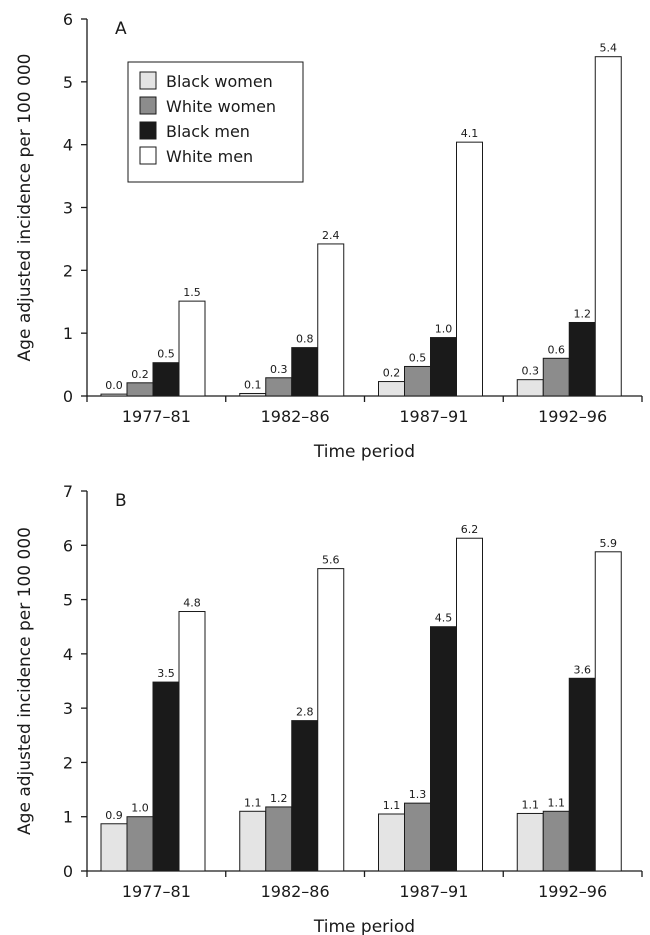 This screenshot has width=650, height=935. I want to click on data-label: 3.5, so click(166, 673).